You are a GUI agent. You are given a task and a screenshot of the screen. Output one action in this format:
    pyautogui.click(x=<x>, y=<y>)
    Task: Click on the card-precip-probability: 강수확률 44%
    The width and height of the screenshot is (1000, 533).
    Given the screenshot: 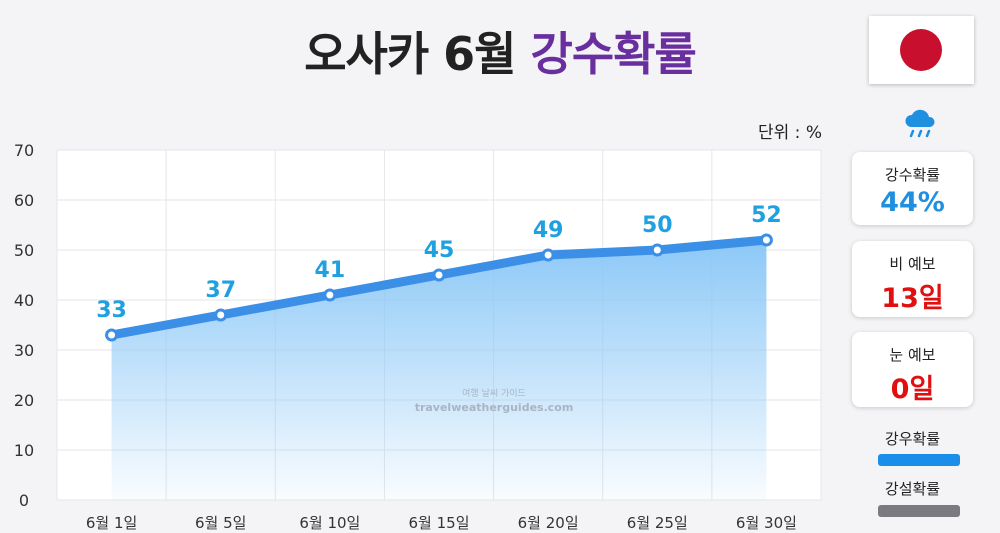 What is the action you would take?
    pyautogui.click(x=912, y=188)
    